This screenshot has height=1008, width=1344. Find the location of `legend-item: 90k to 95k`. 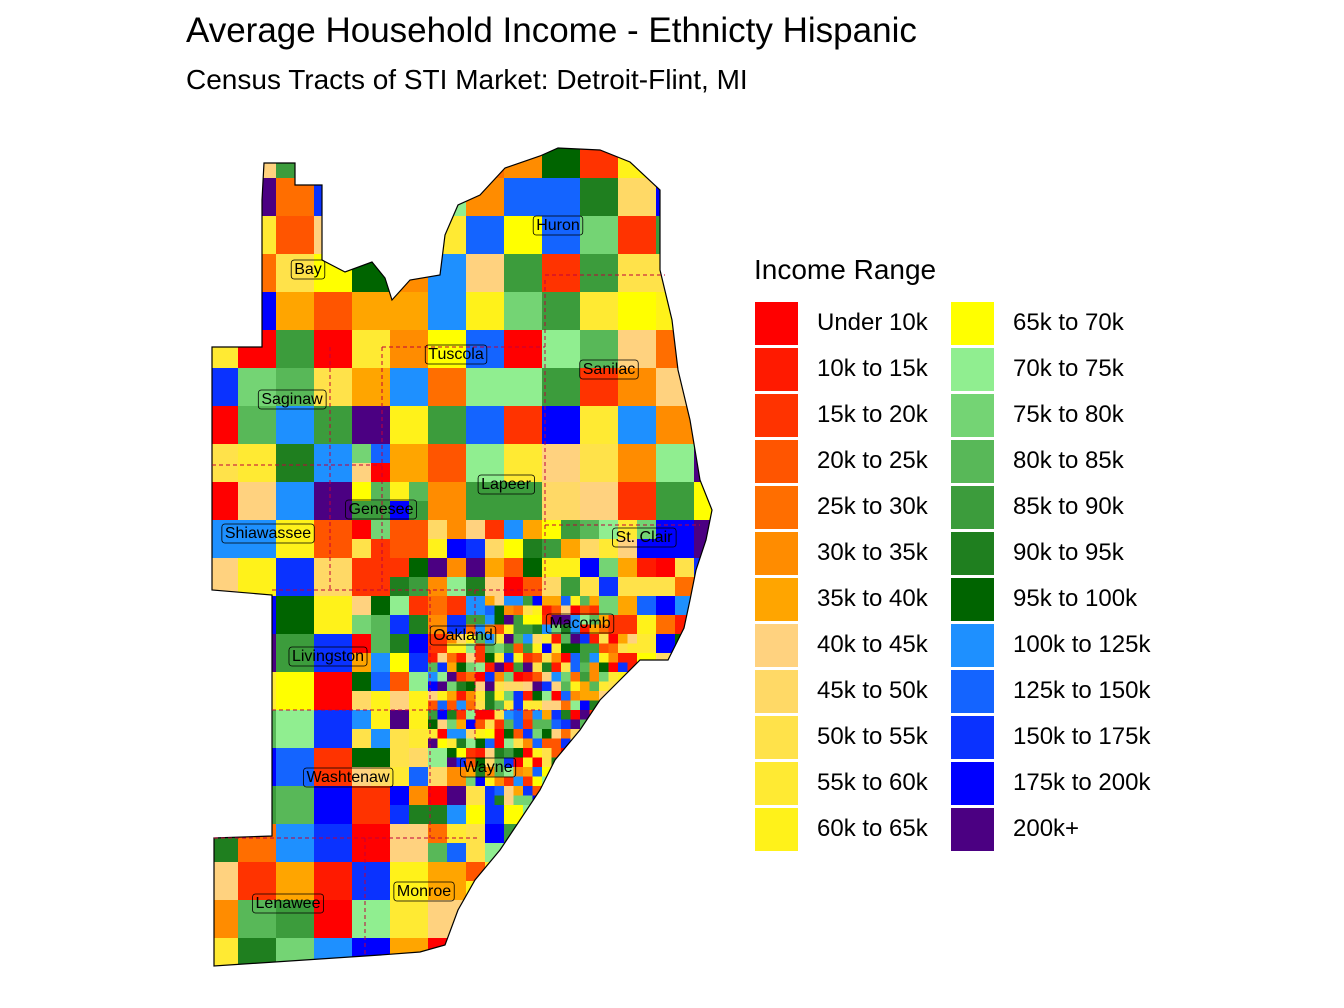

legend-item: 90k to 95k is located at coordinates (1048, 553).